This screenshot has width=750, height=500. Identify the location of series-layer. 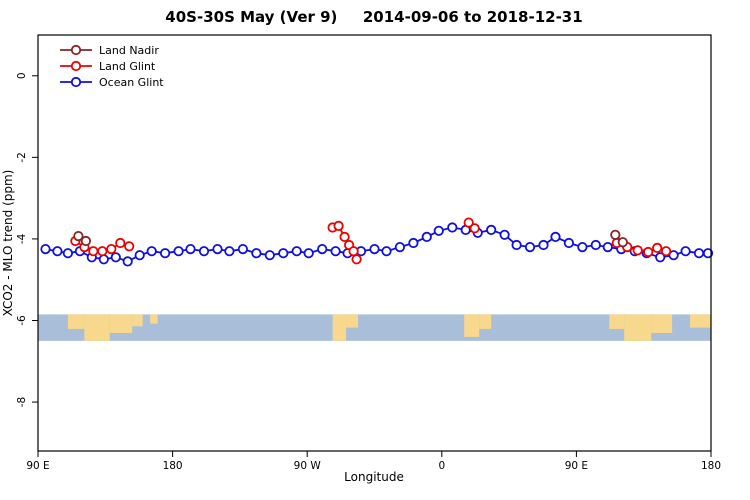
(377, 242).